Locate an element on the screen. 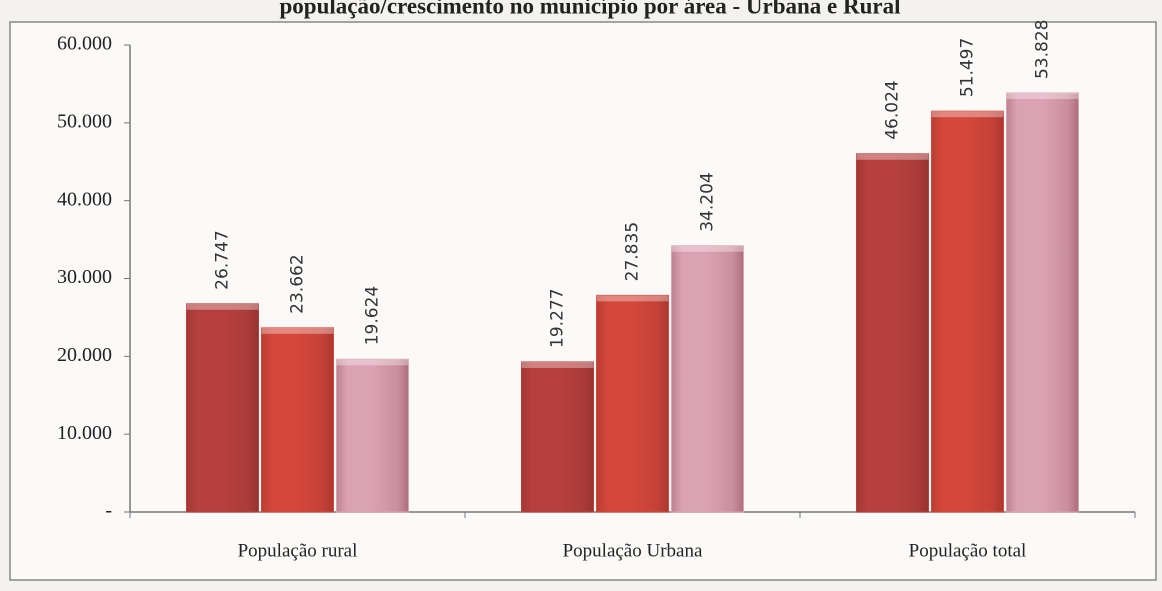 The height and width of the screenshot is (591, 1162). y-tick-label: 10.000 is located at coordinates (84, 433).